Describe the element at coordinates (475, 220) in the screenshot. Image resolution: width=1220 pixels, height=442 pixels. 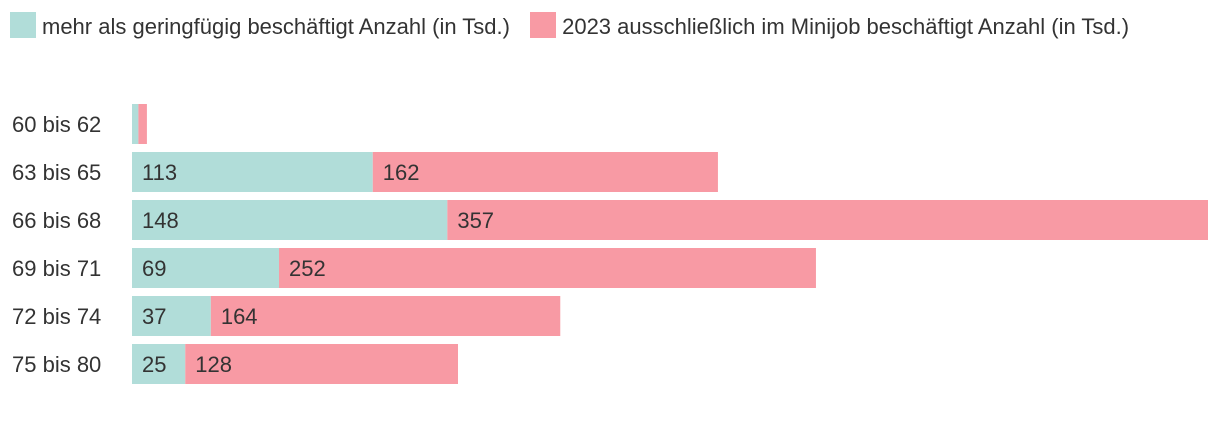
I see `data-label: 357` at that location.